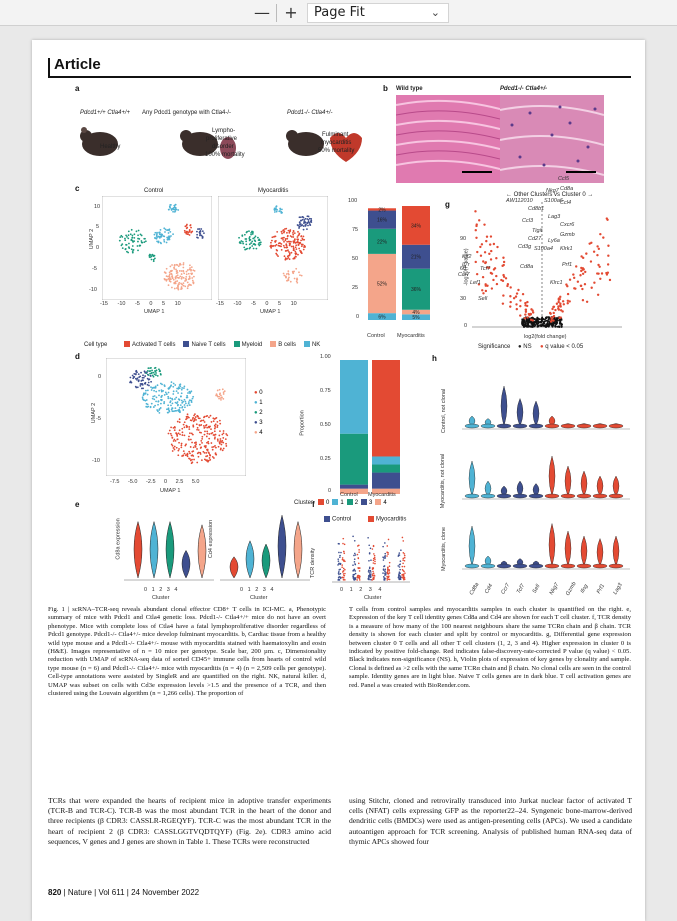 Image resolution: width=677 pixels, height=921 pixels. I want to click on zoom-select: Page Fit ⌄, so click(378, 13).